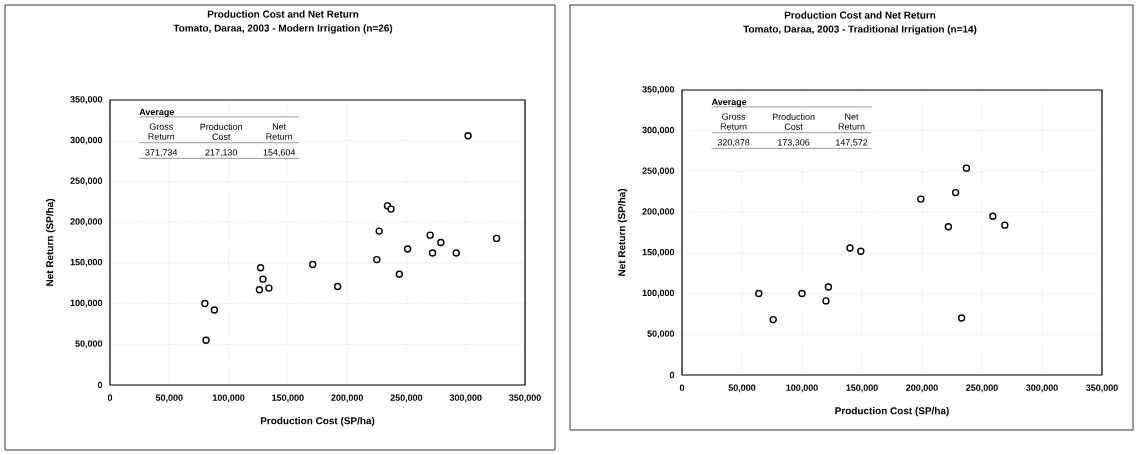  I want to click on annotation: 320,878, so click(733, 143).